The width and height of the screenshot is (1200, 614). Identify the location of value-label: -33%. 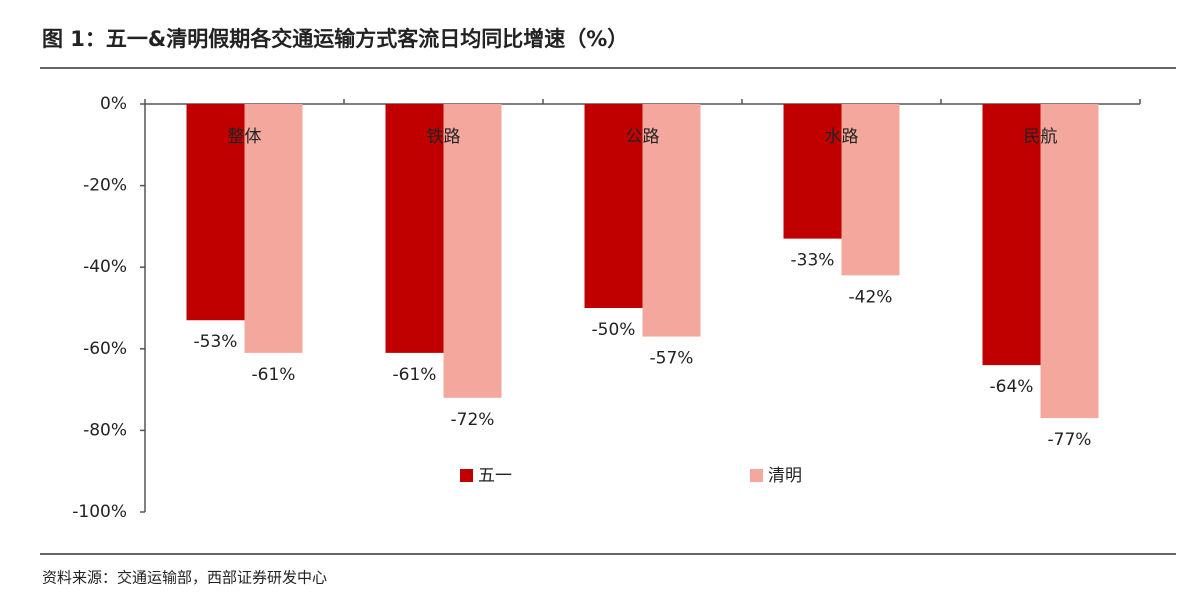
(813, 261).